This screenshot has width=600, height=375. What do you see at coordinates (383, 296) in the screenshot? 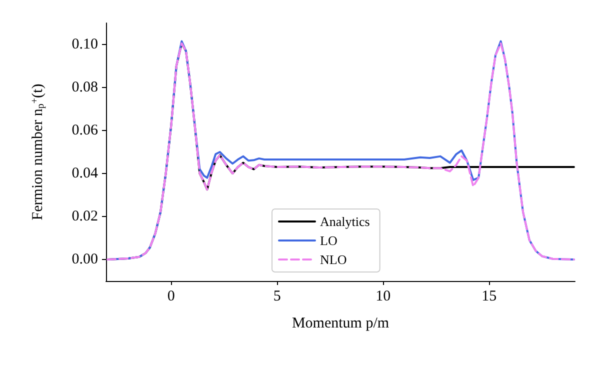
I see `x-tick-label: 10` at bounding box center [383, 296].